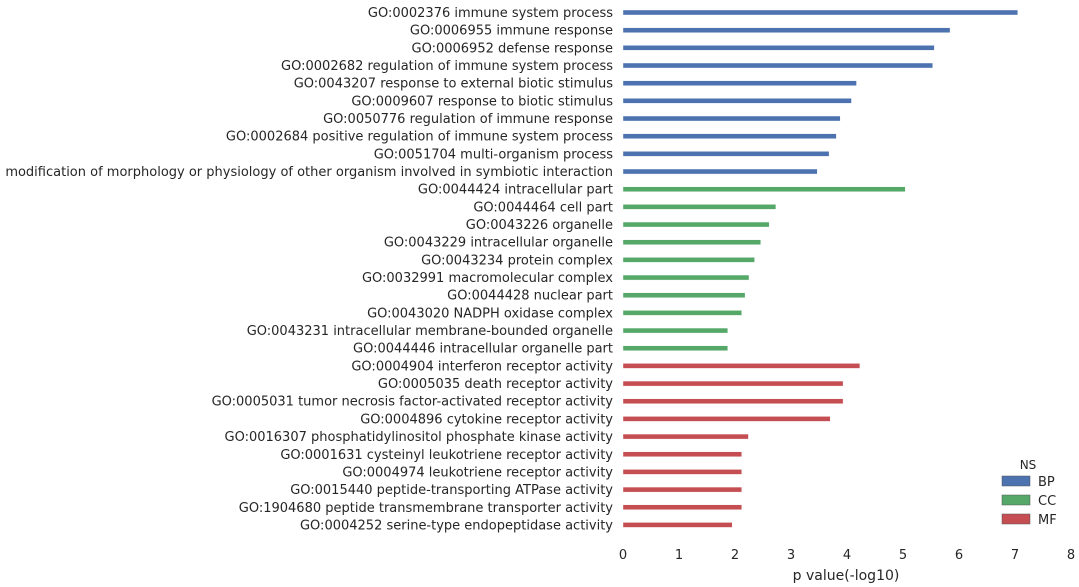 This screenshot has width=1079, height=587. Describe the element at coordinates (1029, 493) in the screenshot. I see `legend: NS BP CC MF` at that location.